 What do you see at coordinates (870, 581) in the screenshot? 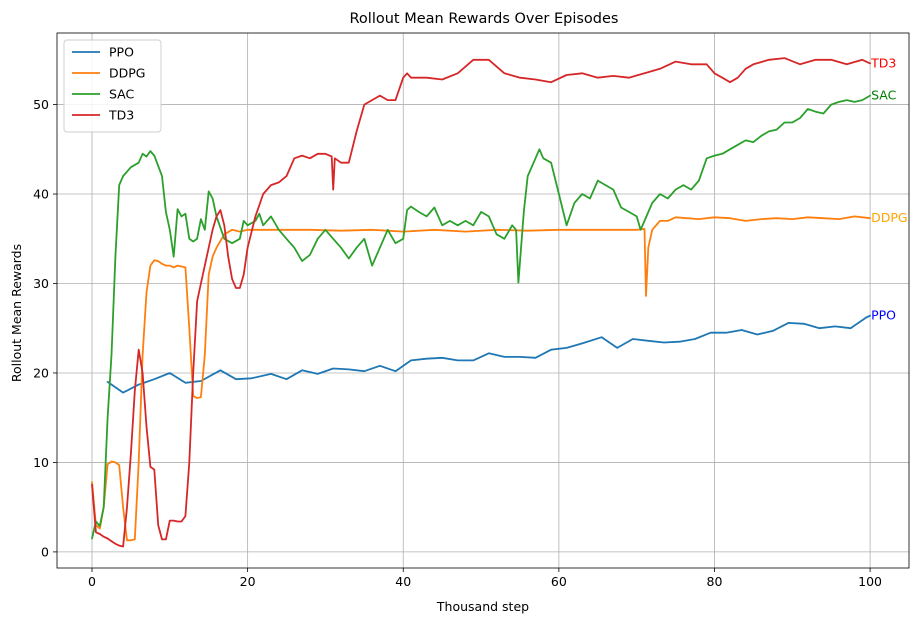
I see `x-tick-label: 100` at bounding box center [870, 581].